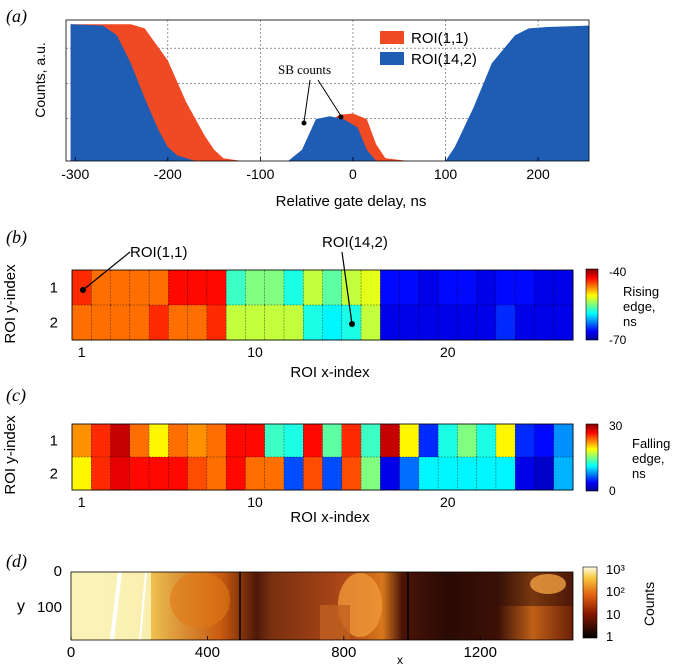 This screenshot has width=677, height=665. Describe the element at coordinates (613, 614) in the screenshot. I see `panel-d-colorbar-tick-10: 10` at that location.